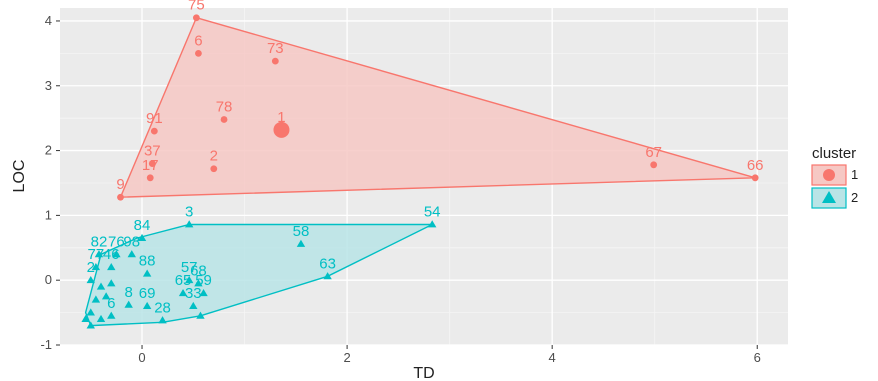 The height and width of the screenshot is (381, 878). What do you see at coordinates (48, 214) in the screenshot?
I see `y-tick-label: 1` at bounding box center [48, 214].